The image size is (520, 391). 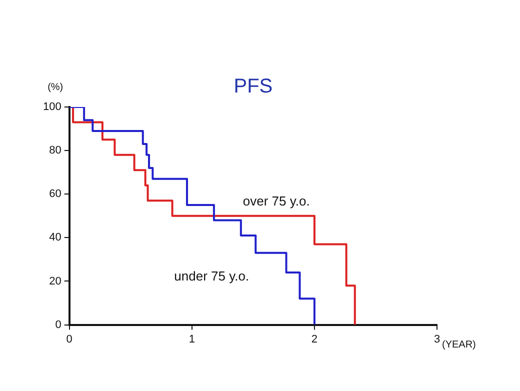 I want to click on x-axis-title: (YEAR), so click(x=459, y=345).